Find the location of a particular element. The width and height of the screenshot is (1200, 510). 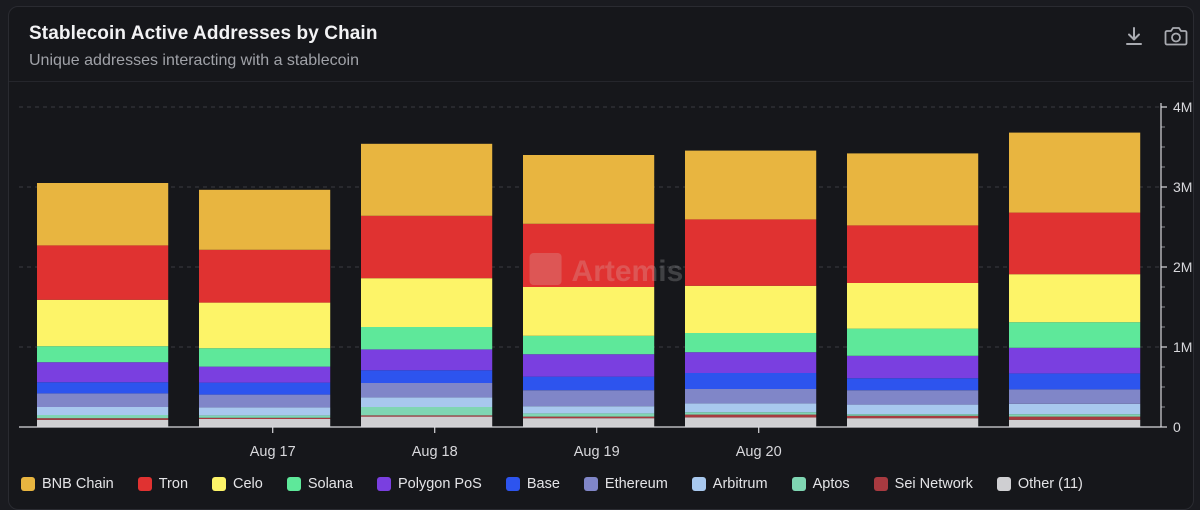

legend-item: Other (11) is located at coordinates (1039, 484).